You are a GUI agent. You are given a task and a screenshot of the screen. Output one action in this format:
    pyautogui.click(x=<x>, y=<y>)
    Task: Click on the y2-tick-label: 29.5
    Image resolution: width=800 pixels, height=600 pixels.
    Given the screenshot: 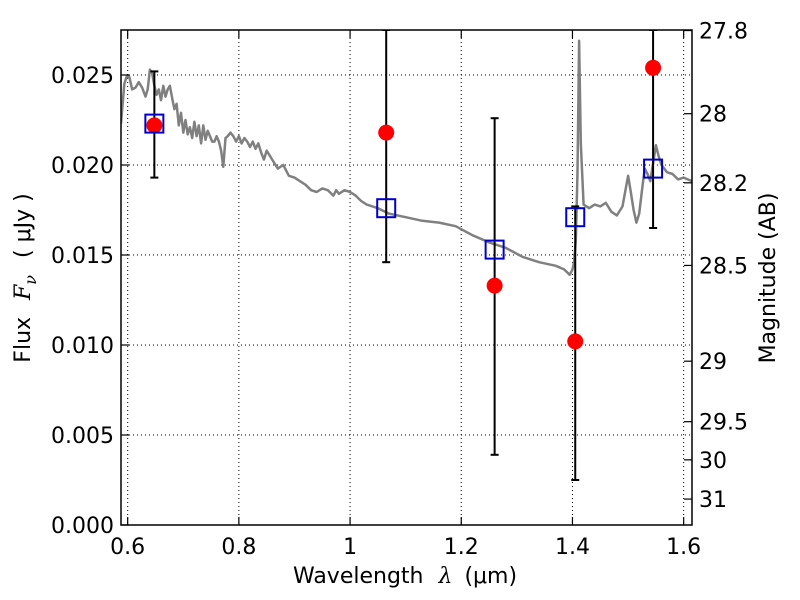 What is the action you would take?
    pyautogui.click(x=723, y=423)
    